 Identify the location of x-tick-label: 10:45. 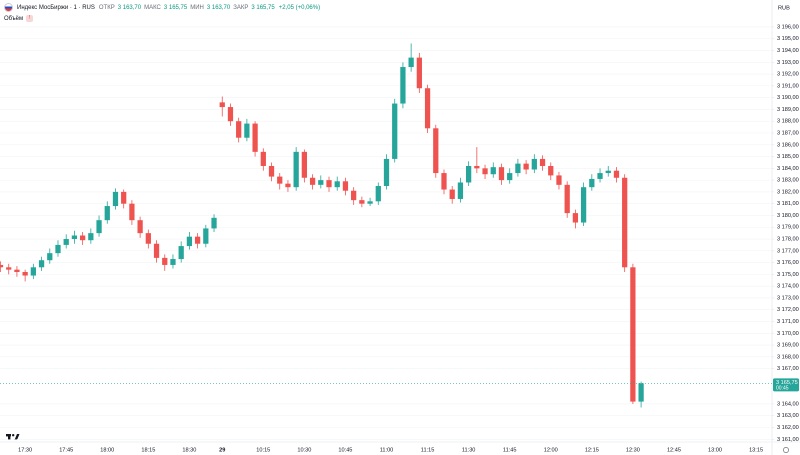
(345, 450).